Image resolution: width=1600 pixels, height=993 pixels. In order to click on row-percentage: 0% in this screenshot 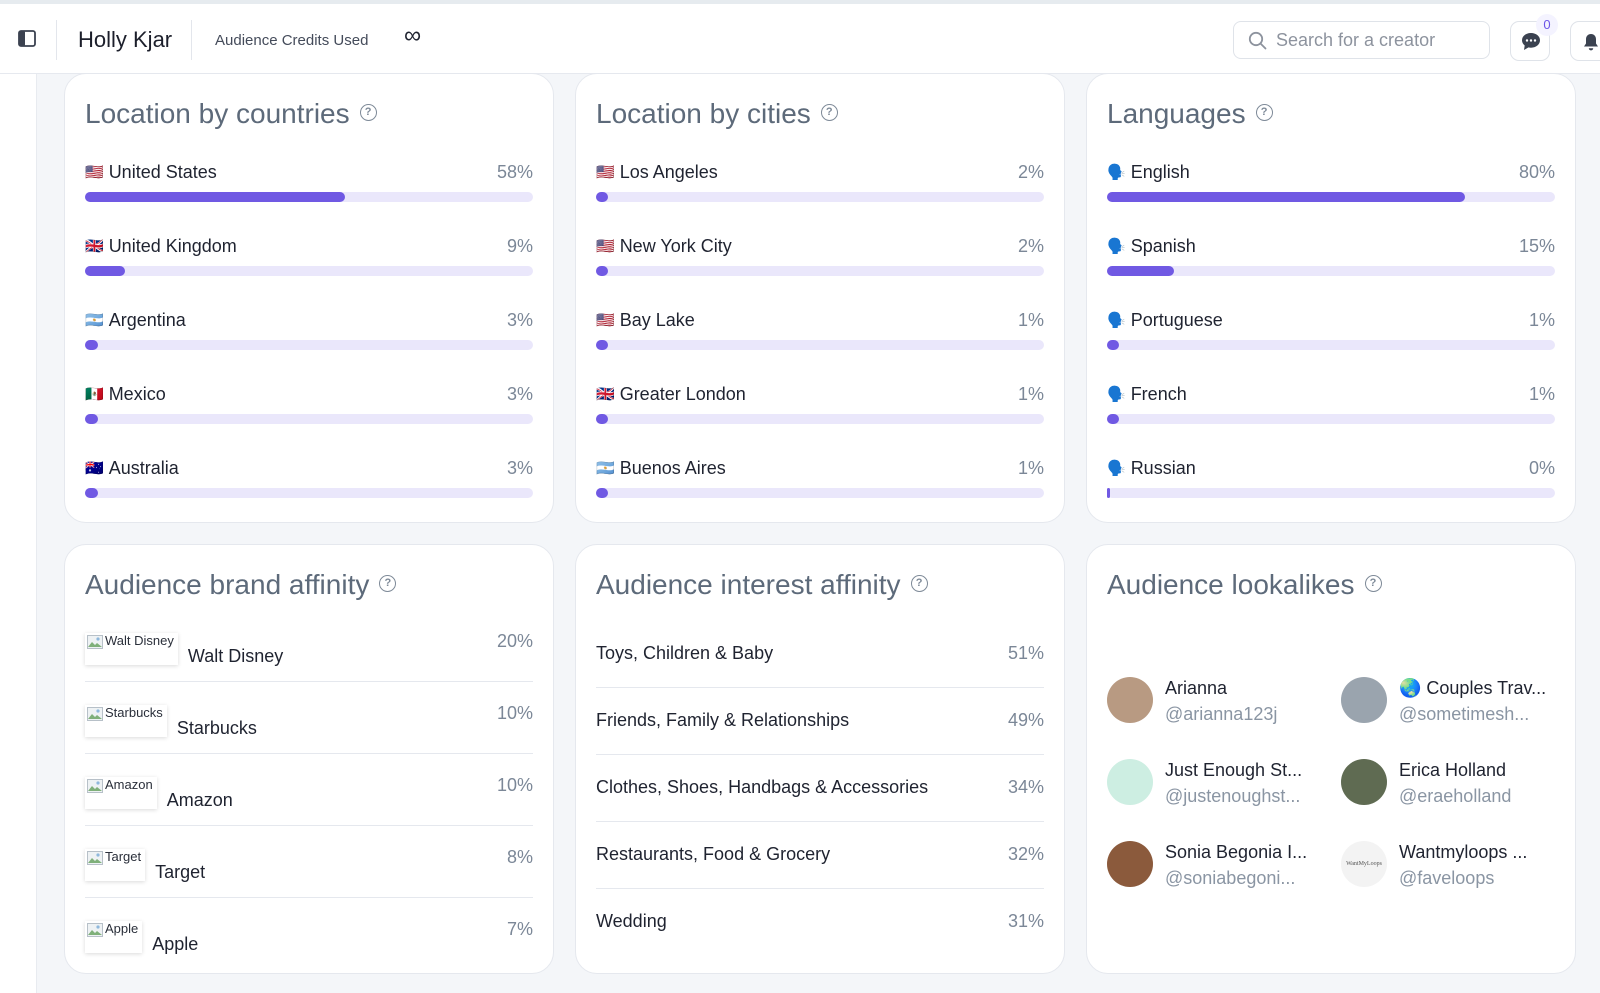, I will do `click(1541, 468)`.